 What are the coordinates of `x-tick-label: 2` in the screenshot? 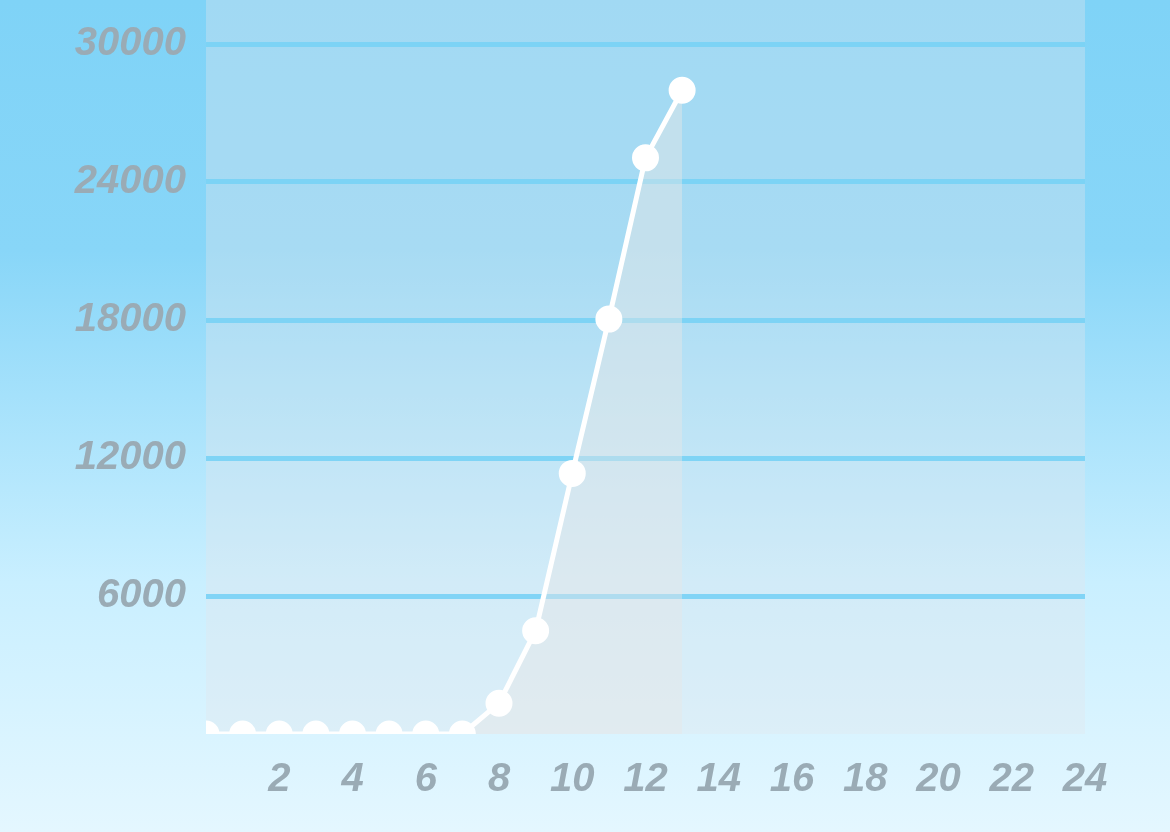 It's located at (279, 777).